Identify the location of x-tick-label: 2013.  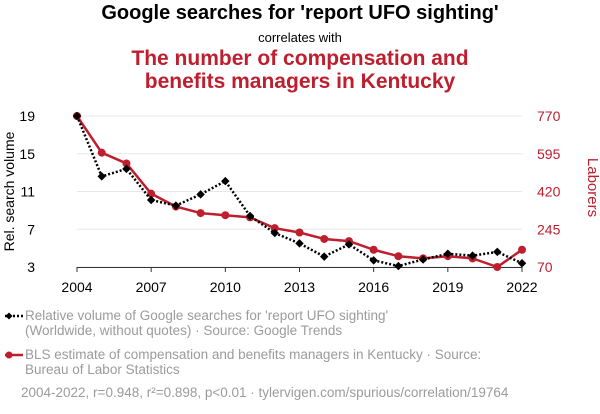
(299, 287).